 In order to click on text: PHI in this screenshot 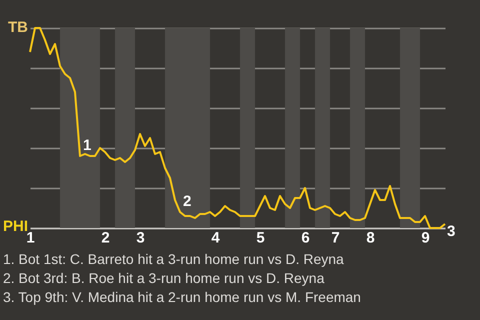, I will do `click(15, 226)`.